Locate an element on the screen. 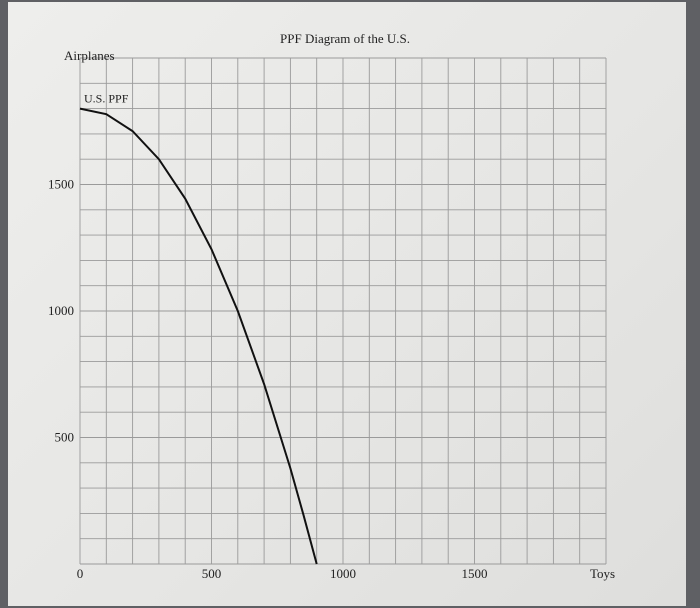 Image resolution: width=700 pixels, height=608 pixels. x-tick-label: 500 is located at coordinates (212, 573).